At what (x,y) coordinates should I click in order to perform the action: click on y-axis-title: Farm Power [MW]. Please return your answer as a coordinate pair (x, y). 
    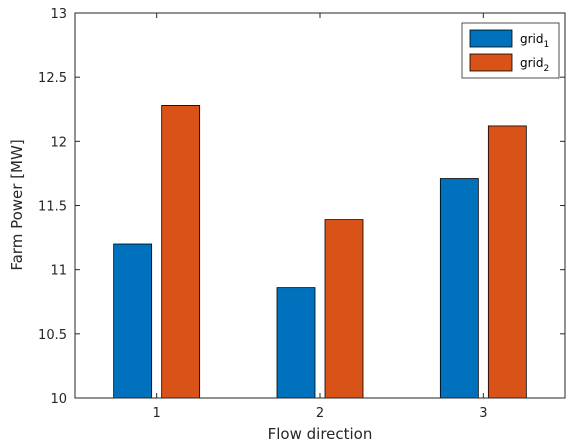
    Looking at the image, I should click on (17, 204).